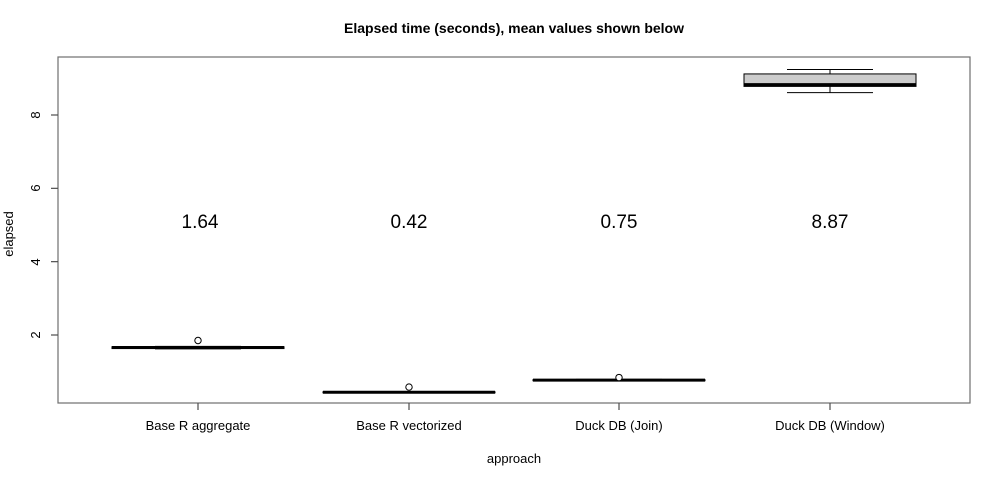 This screenshot has height=480, width=1000. What do you see at coordinates (514, 458) in the screenshot?
I see `x-axis-title: approach` at bounding box center [514, 458].